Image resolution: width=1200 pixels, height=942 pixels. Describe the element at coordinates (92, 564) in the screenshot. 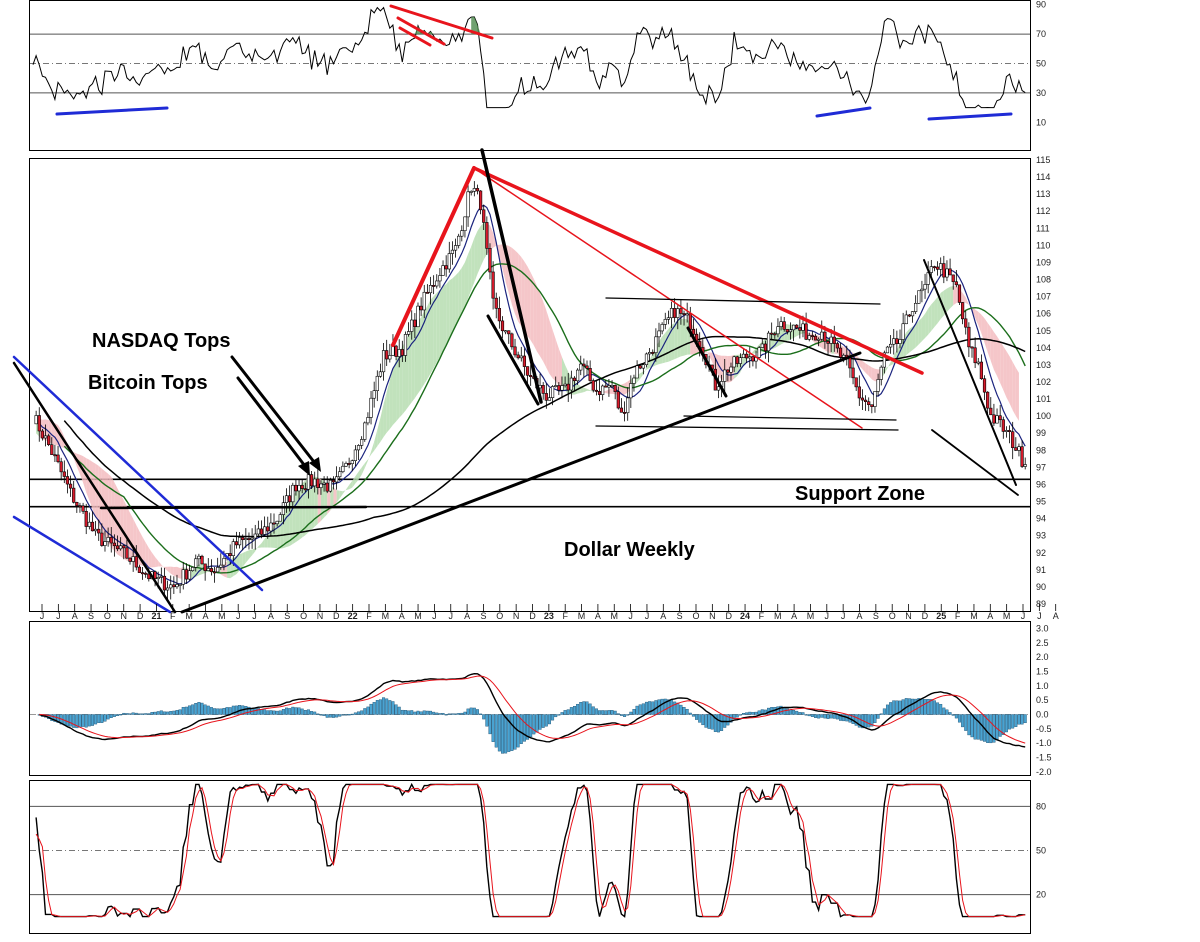

I see `channel-blue-lower` at that location.